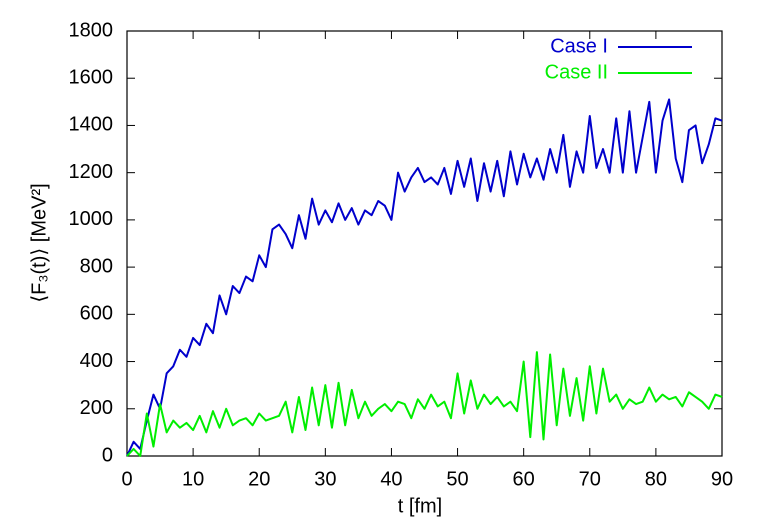 The width and height of the screenshot is (770, 520). Describe the element at coordinates (524, 479) in the screenshot. I see `x-tick-label: 60` at that location.